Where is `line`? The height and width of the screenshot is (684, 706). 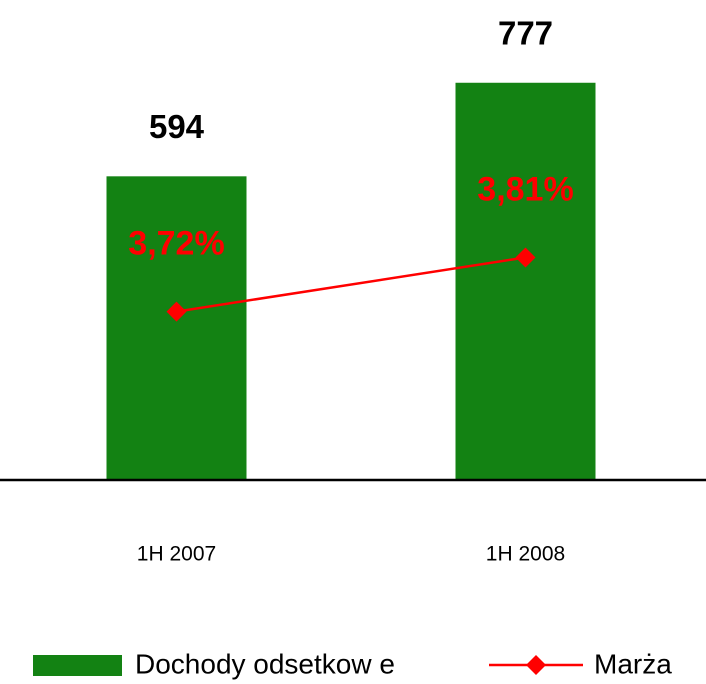
line is located at coordinates (351, 284).